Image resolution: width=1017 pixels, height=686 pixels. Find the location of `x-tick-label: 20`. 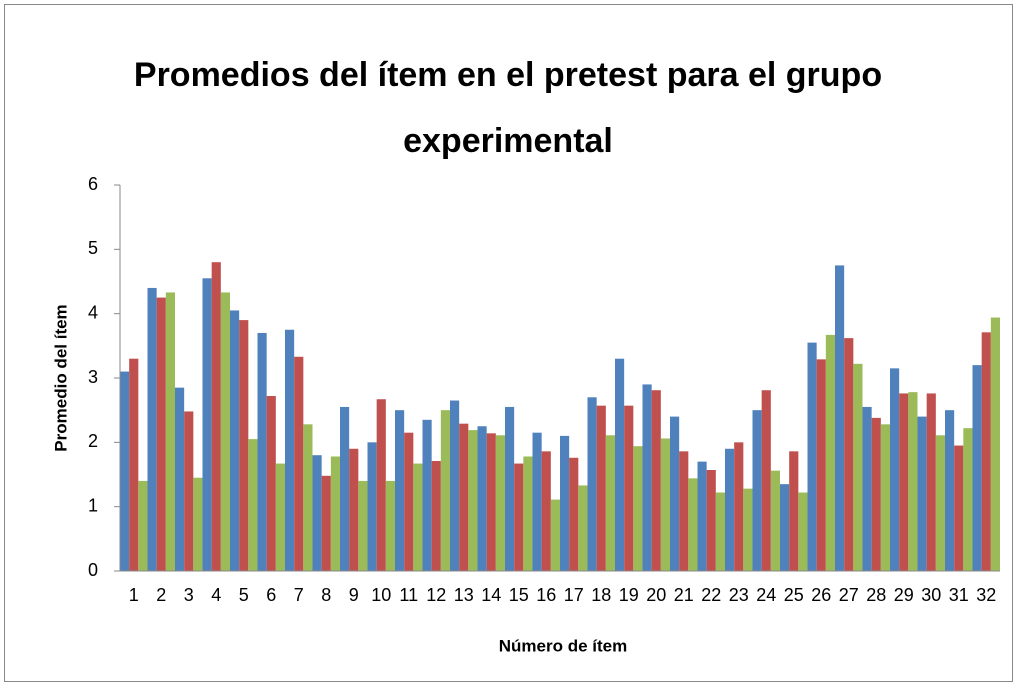

x-tick-label: 20 is located at coordinates (656, 595).